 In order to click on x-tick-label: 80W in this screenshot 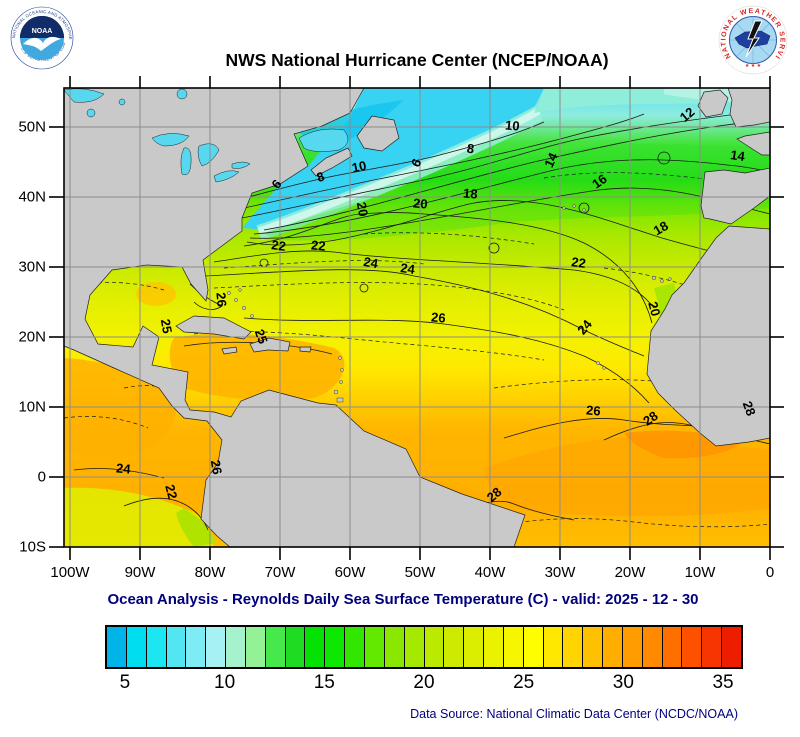, I will do `click(210, 572)`.